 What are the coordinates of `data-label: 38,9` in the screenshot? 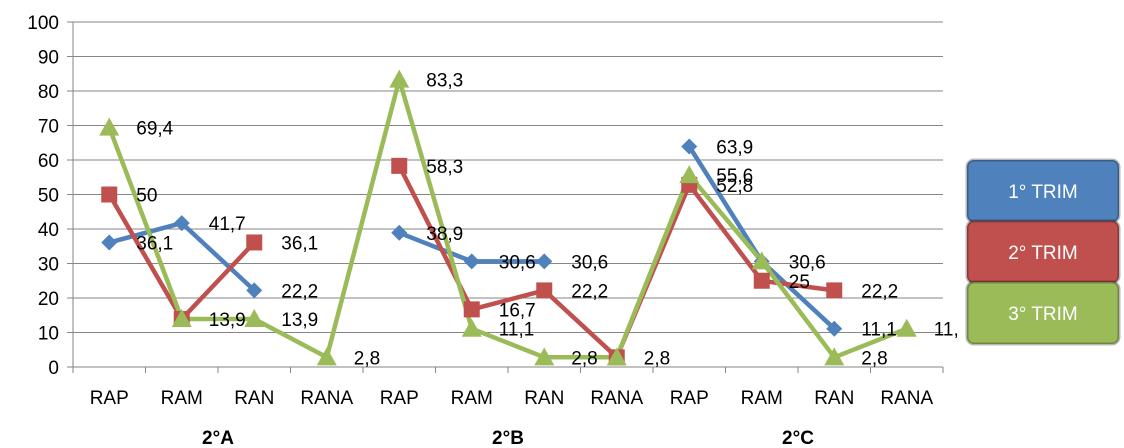 It's located at (444, 234).